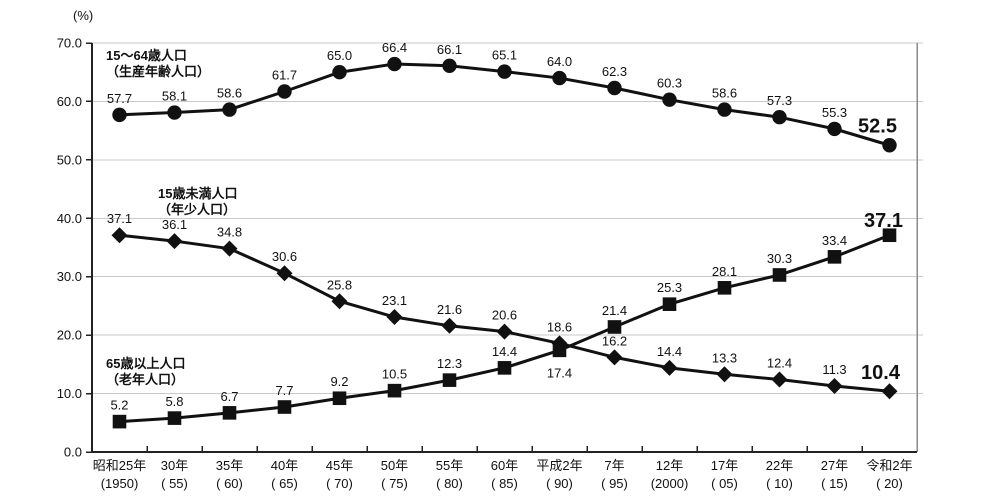 The width and height of the screenshot is (1006, 496). What do you see at coordinates (449, 363) in the screenshot?
I see `series-over_65-value-label: 12.3` at bounding box center [449, 363].